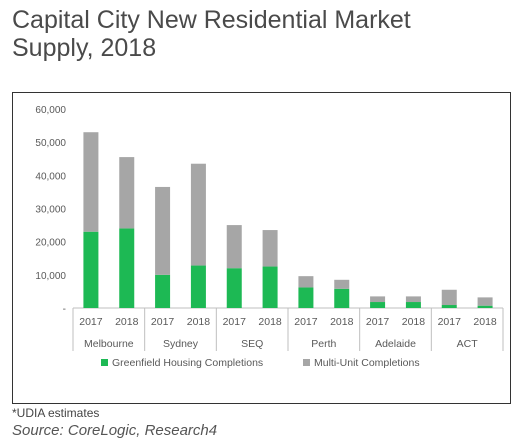 This screenshot has width=525, height=447. I want to click on footnote: *UDIA estimates, so click(56, 413).